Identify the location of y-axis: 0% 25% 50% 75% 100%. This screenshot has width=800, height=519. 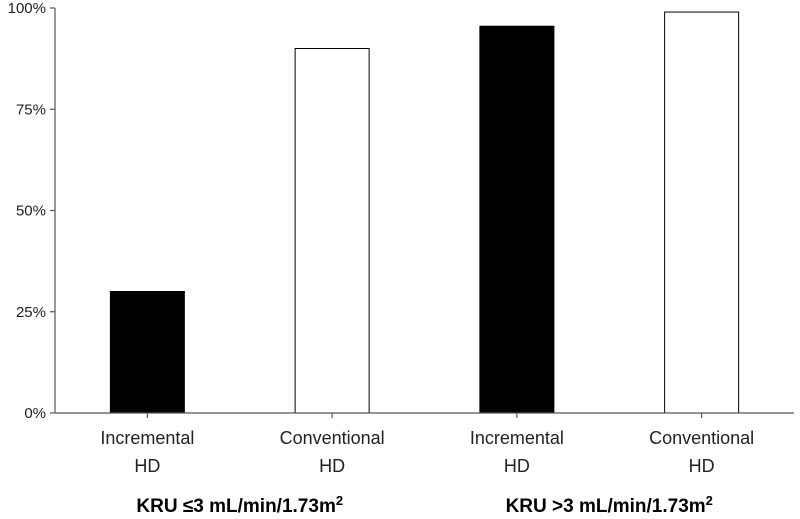
(32, 211).